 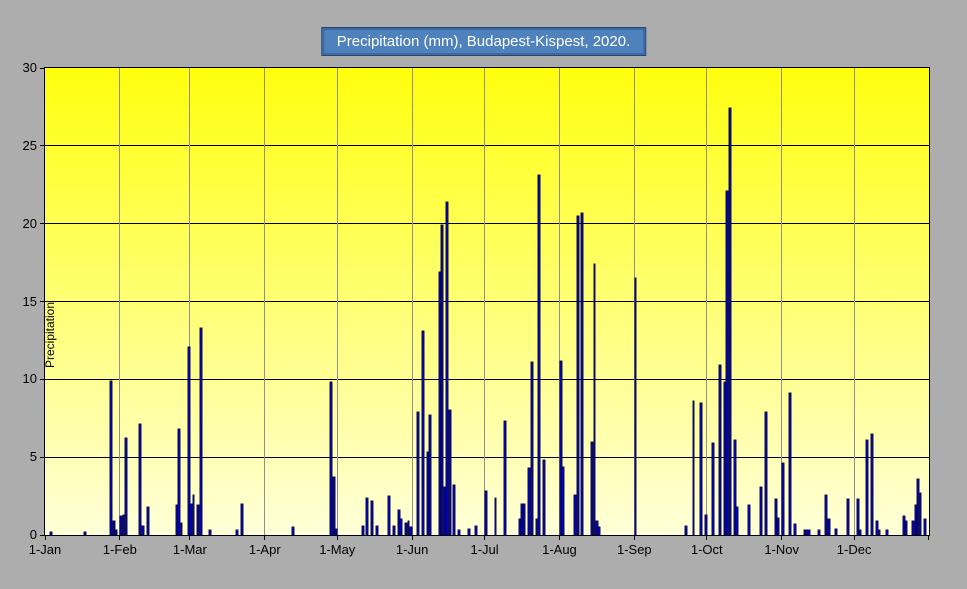 I want to click on y-gridline, so click(x=487, y=301).